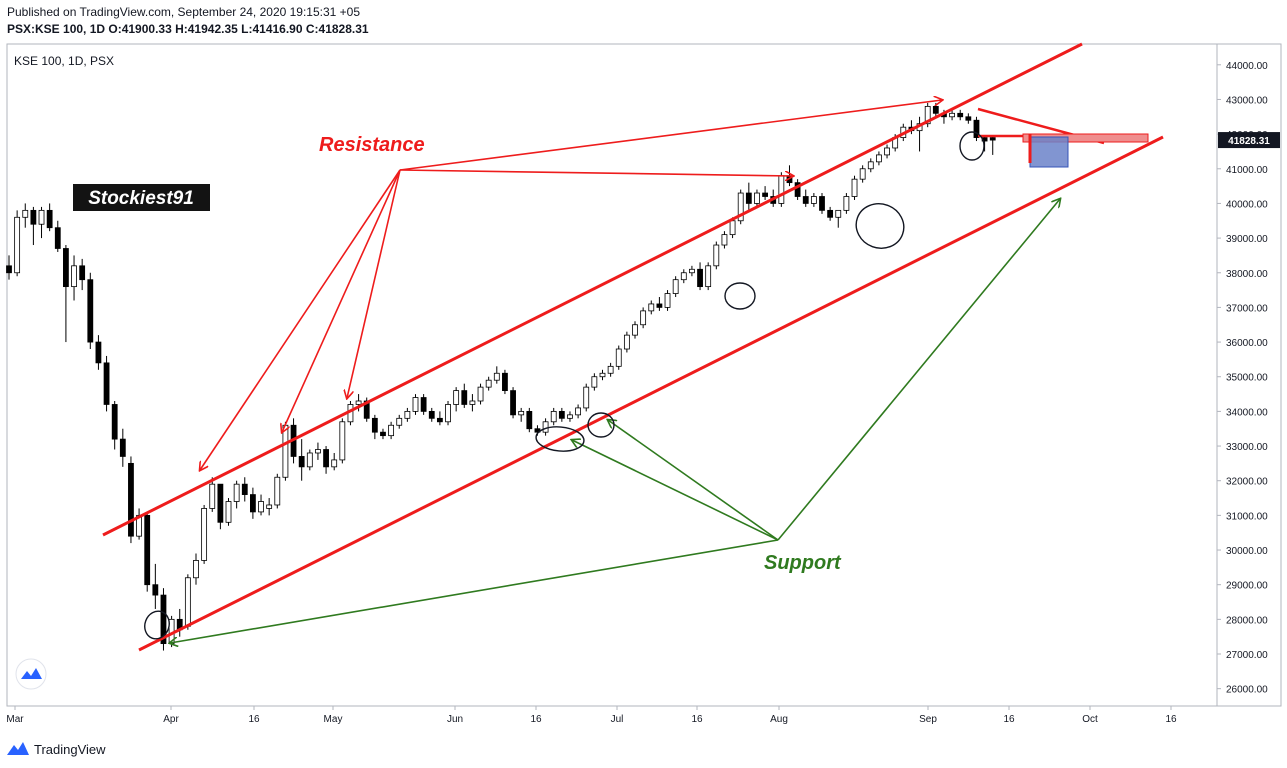 This screenshot has height=768, width=1287. What do you see at coordinates (1247, 586) in the screenshot?
I see `y-tick-label: 29000.00` at bounding box center [1247, 586].